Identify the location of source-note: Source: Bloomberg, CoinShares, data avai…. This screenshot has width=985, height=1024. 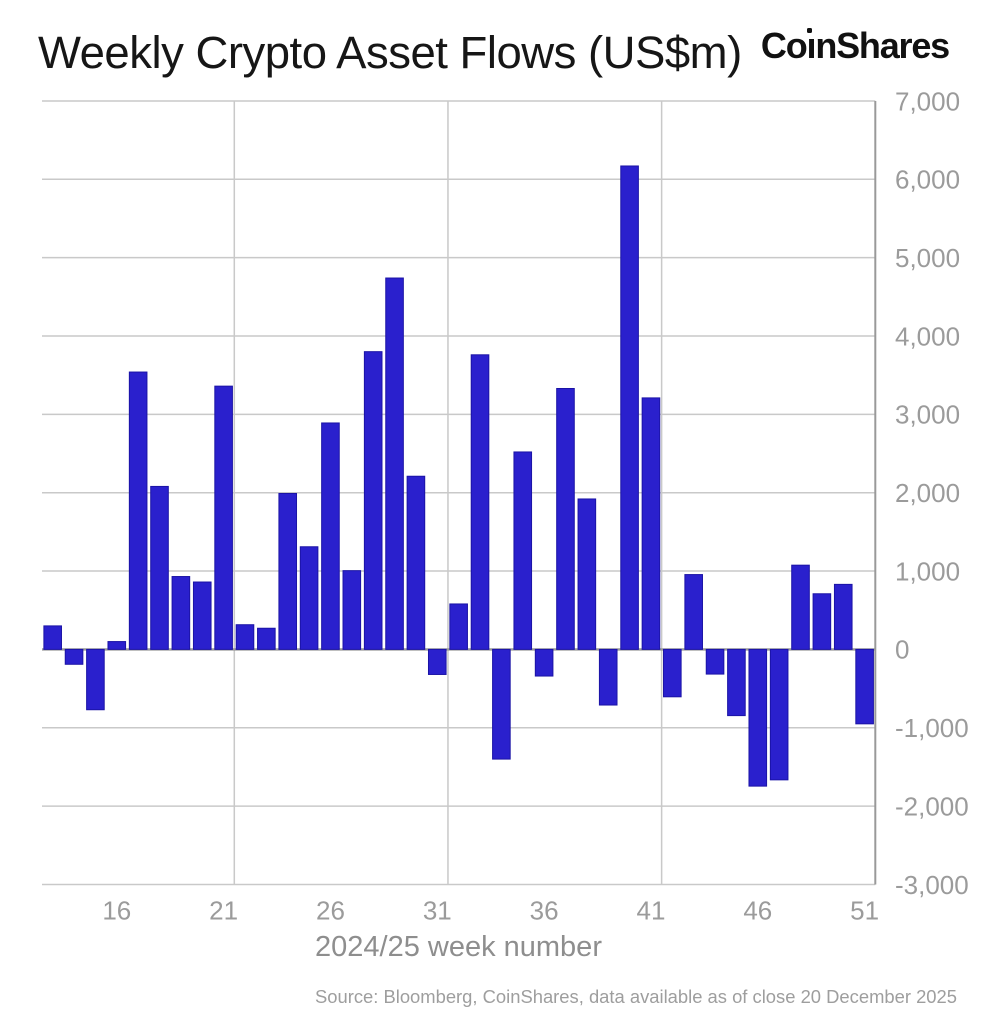
(635, 996).